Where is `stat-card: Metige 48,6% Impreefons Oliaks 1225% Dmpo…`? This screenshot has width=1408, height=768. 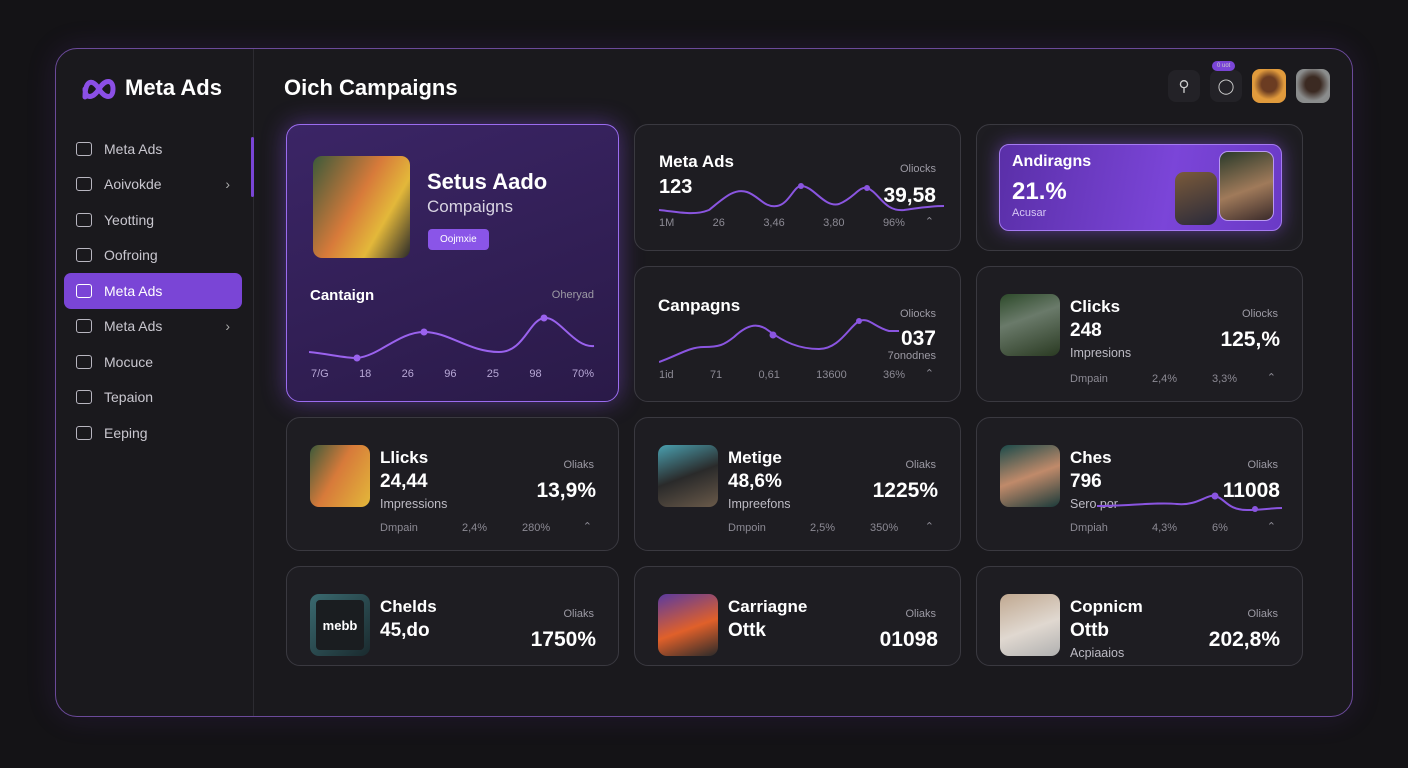
stat-card: Metige 48,6% Impreefons Oliaks 1225% Dmpo… is located at coordinates (797, 484).